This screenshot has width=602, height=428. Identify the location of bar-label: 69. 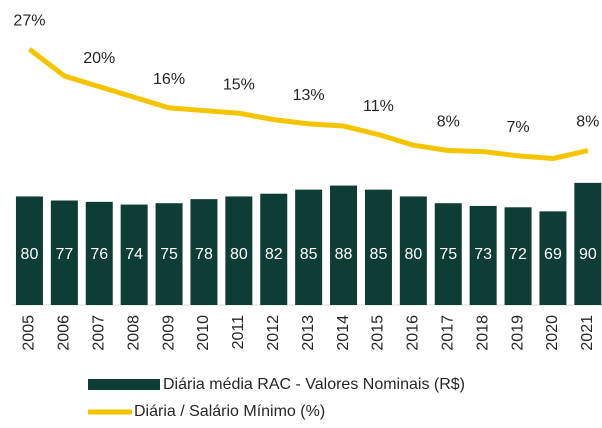
(553, 254).